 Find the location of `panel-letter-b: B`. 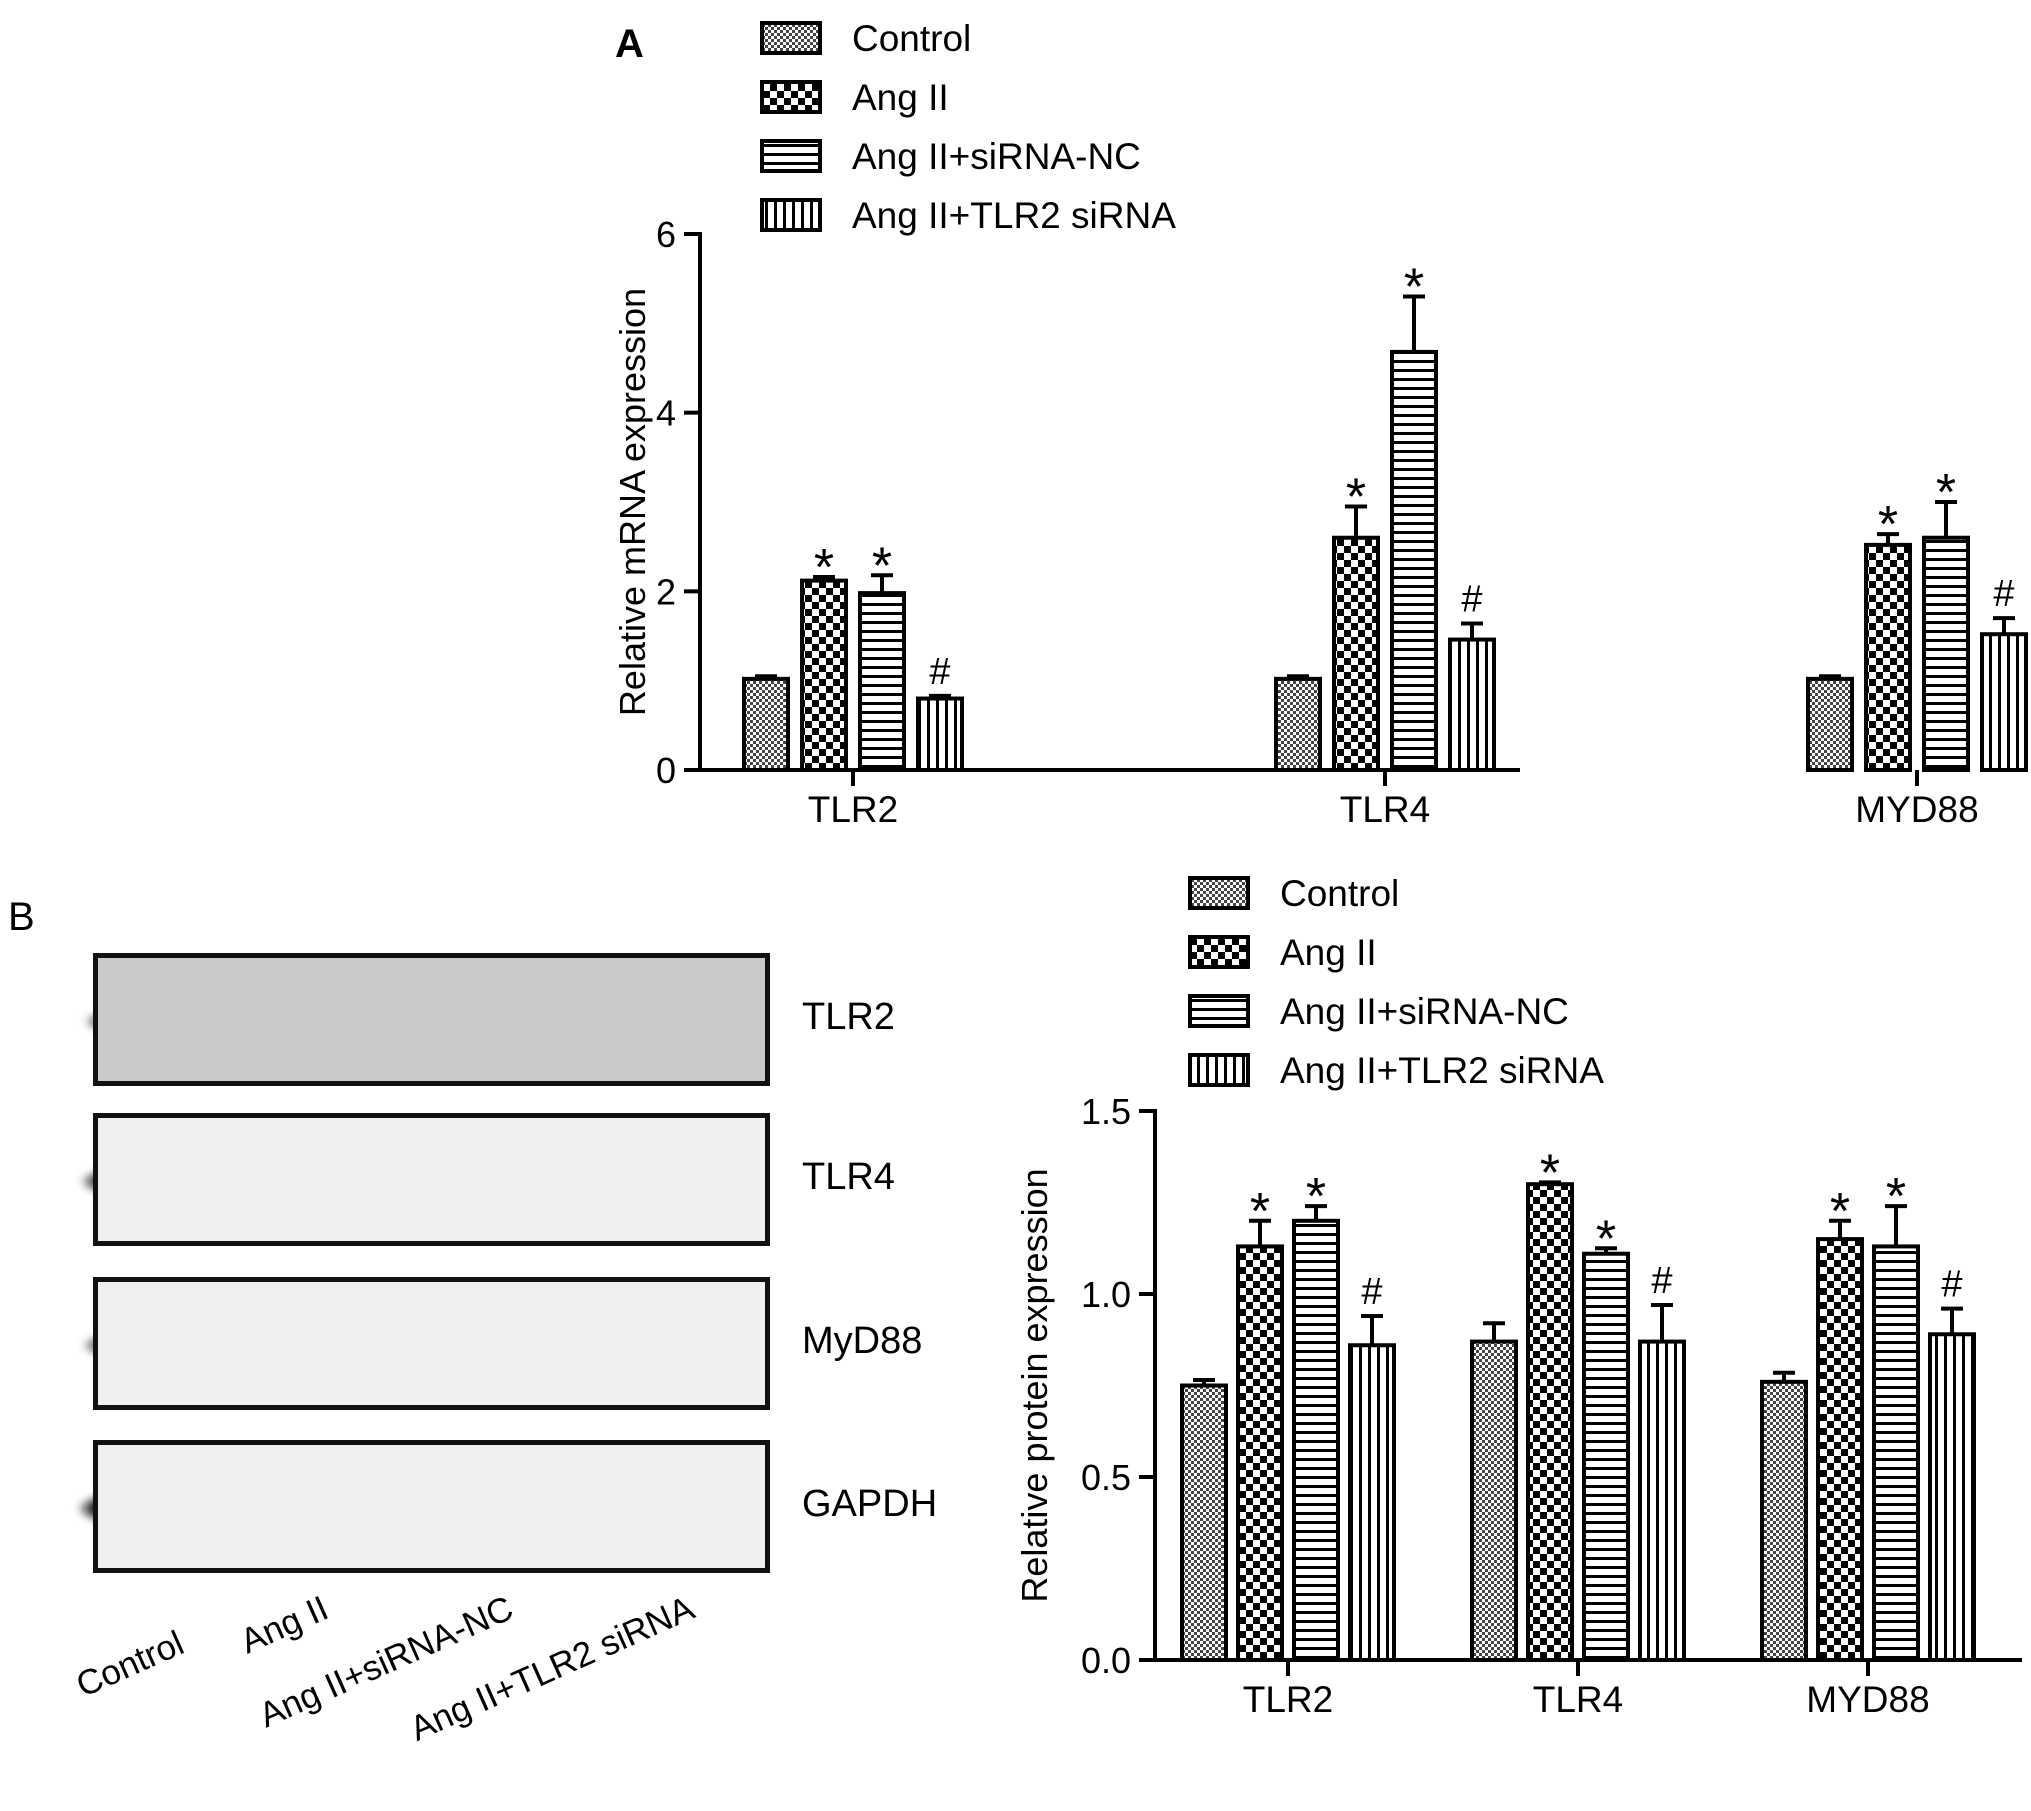

panel-letter-b: B is located at coordinates (21, 917).